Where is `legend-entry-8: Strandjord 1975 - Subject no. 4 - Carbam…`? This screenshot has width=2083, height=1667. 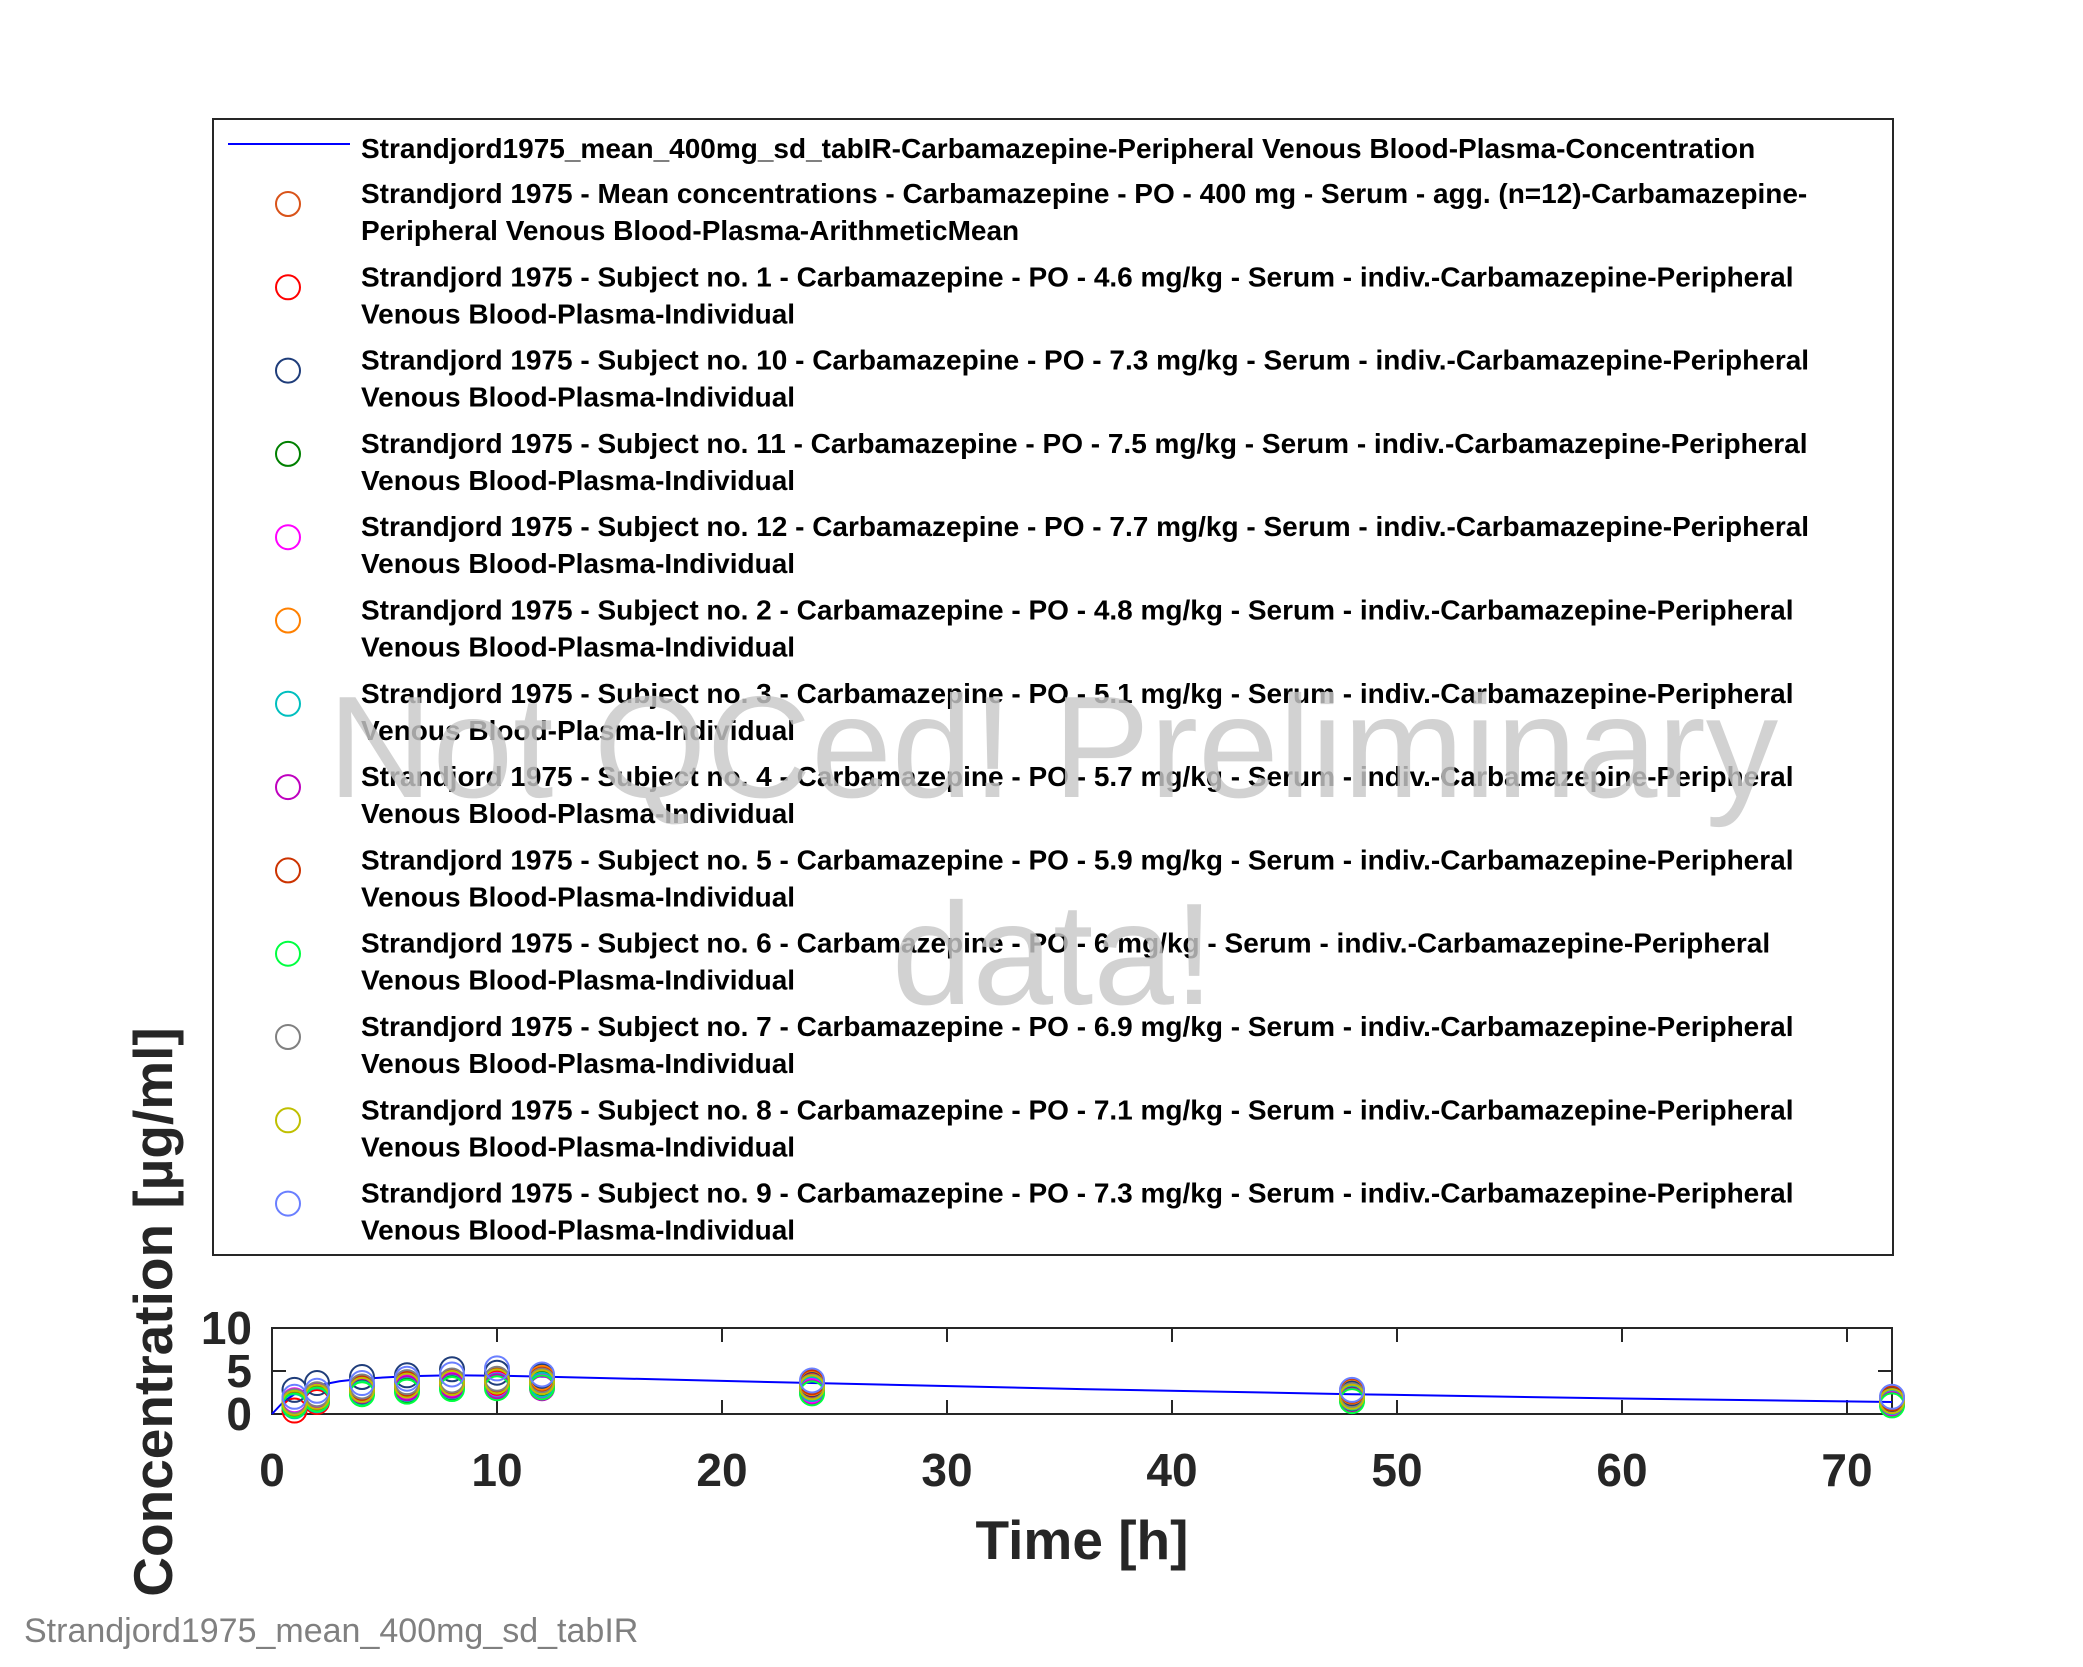
legend-entry-8: Strandjord 1975 - Subject no. 4 - Carbam… is located at coordinates (1034, 795).